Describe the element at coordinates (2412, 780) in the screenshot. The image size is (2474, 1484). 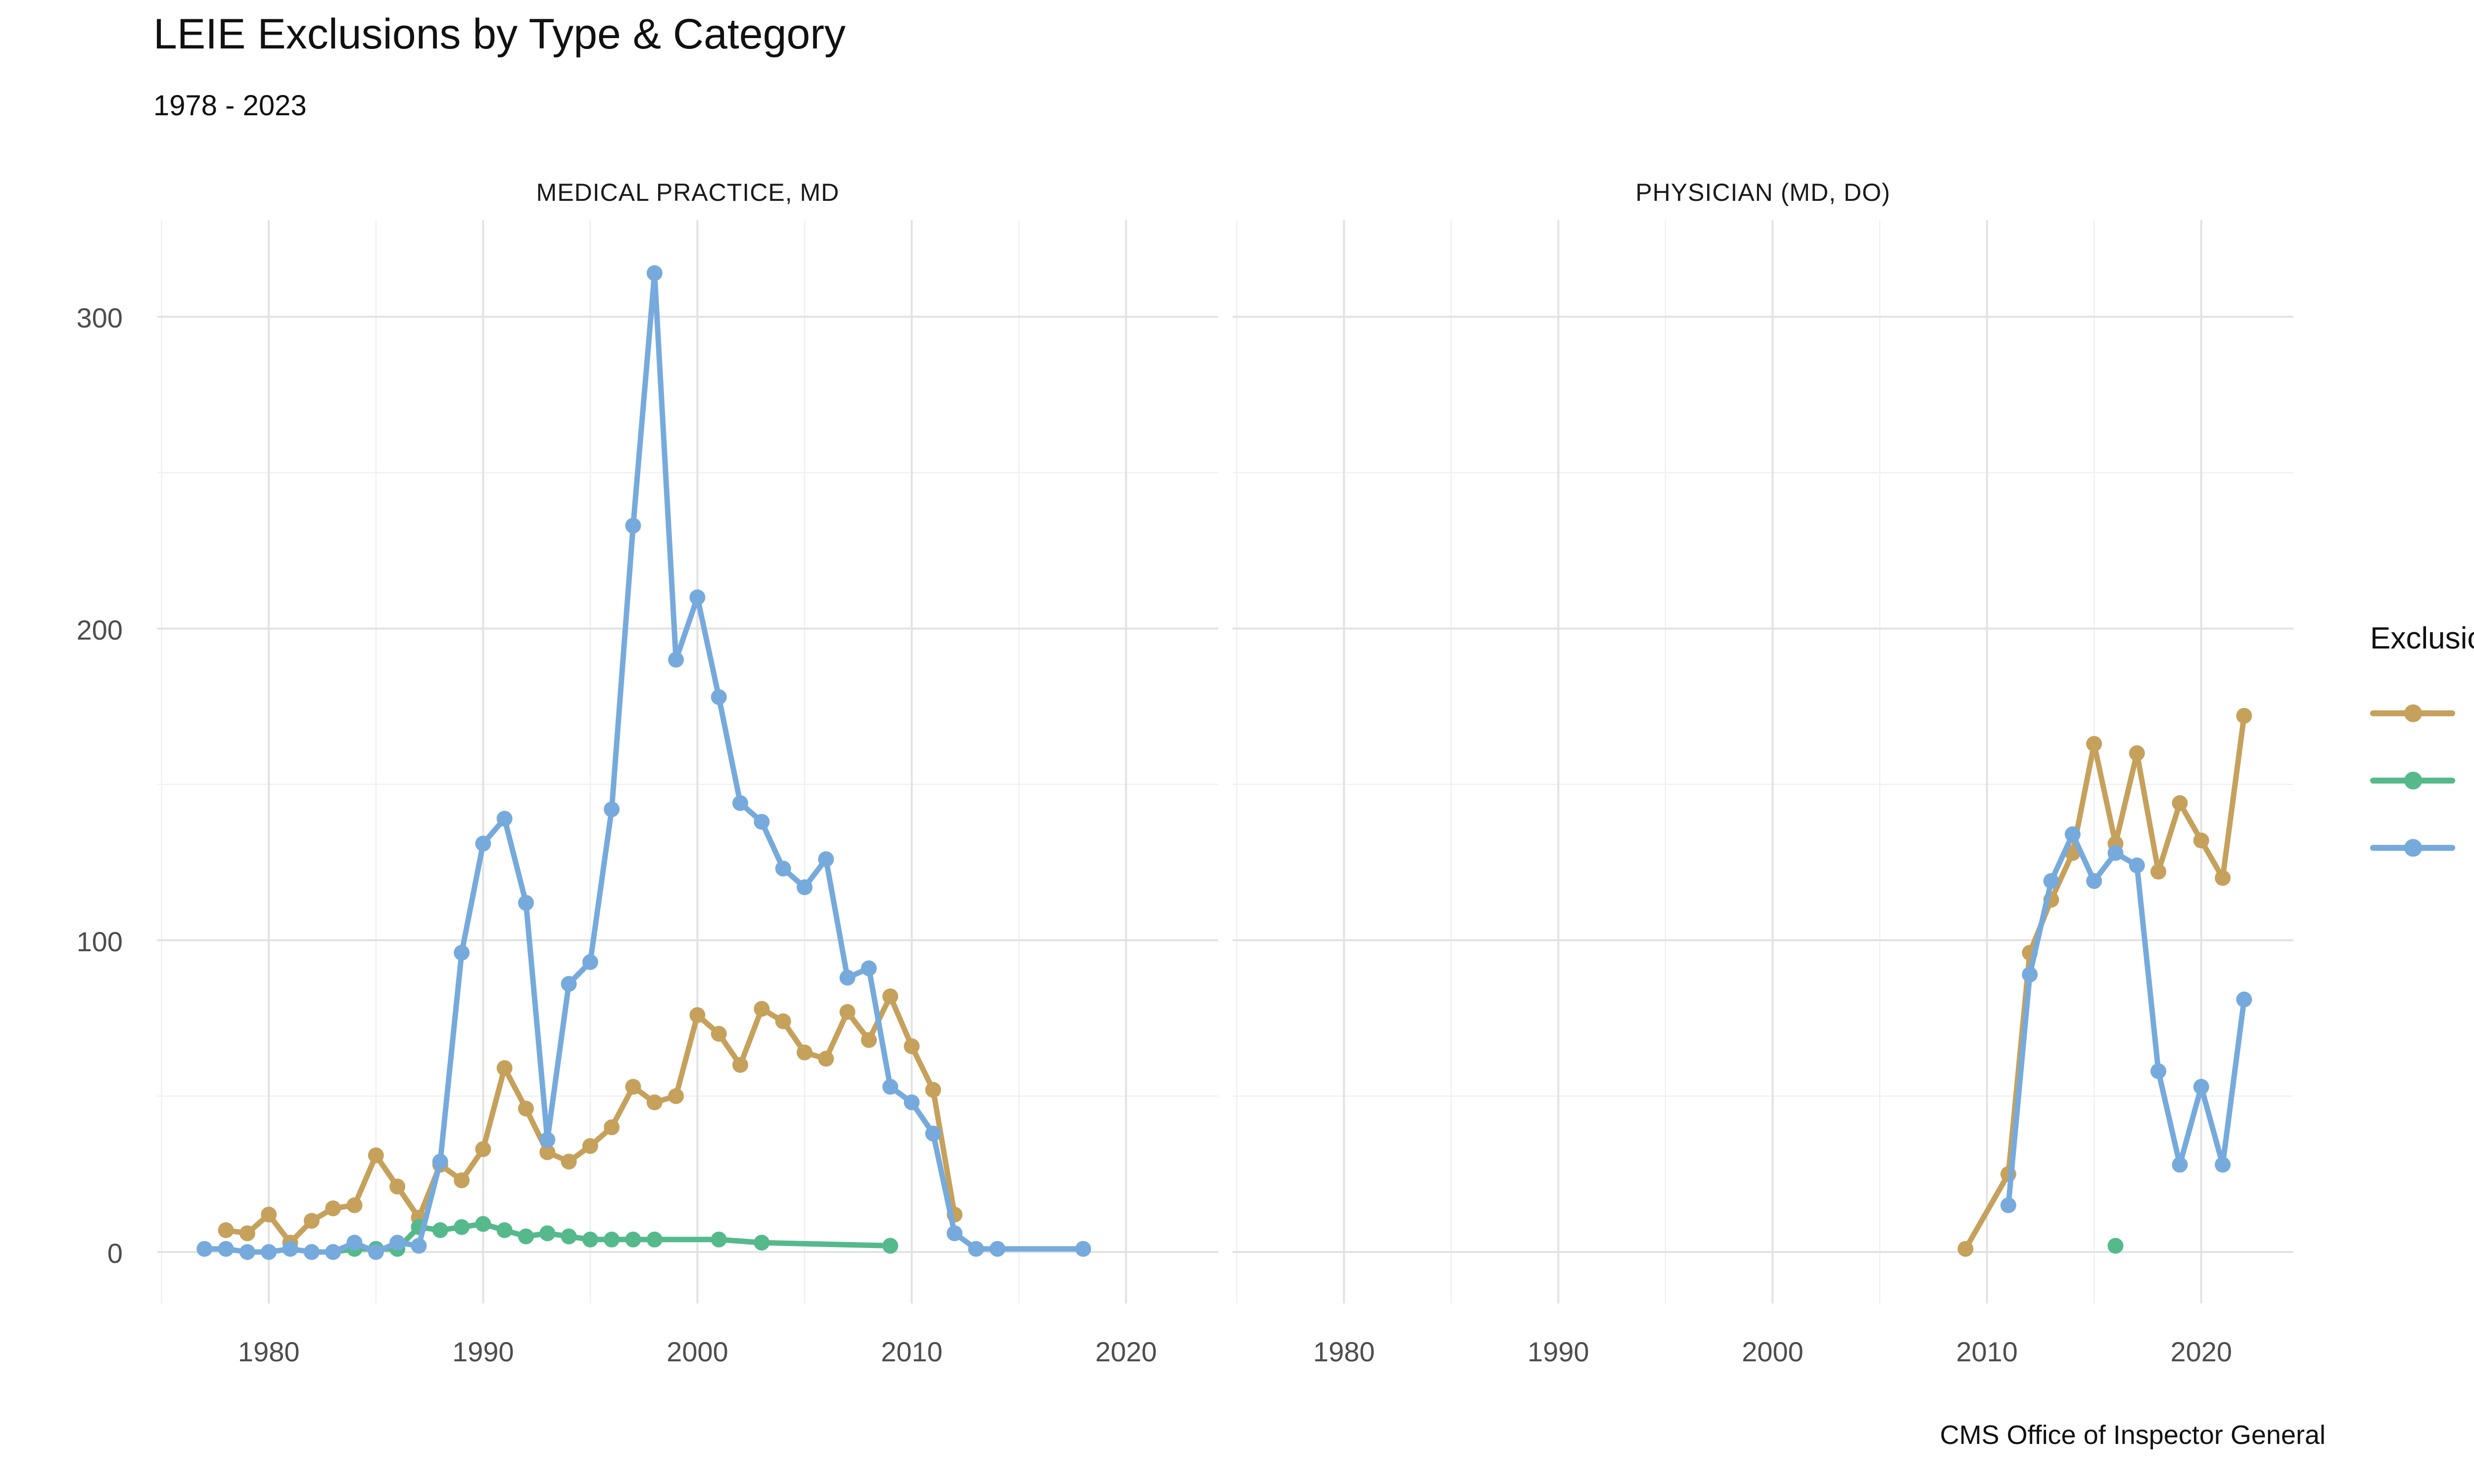
I see `other-key-icon` at that location.